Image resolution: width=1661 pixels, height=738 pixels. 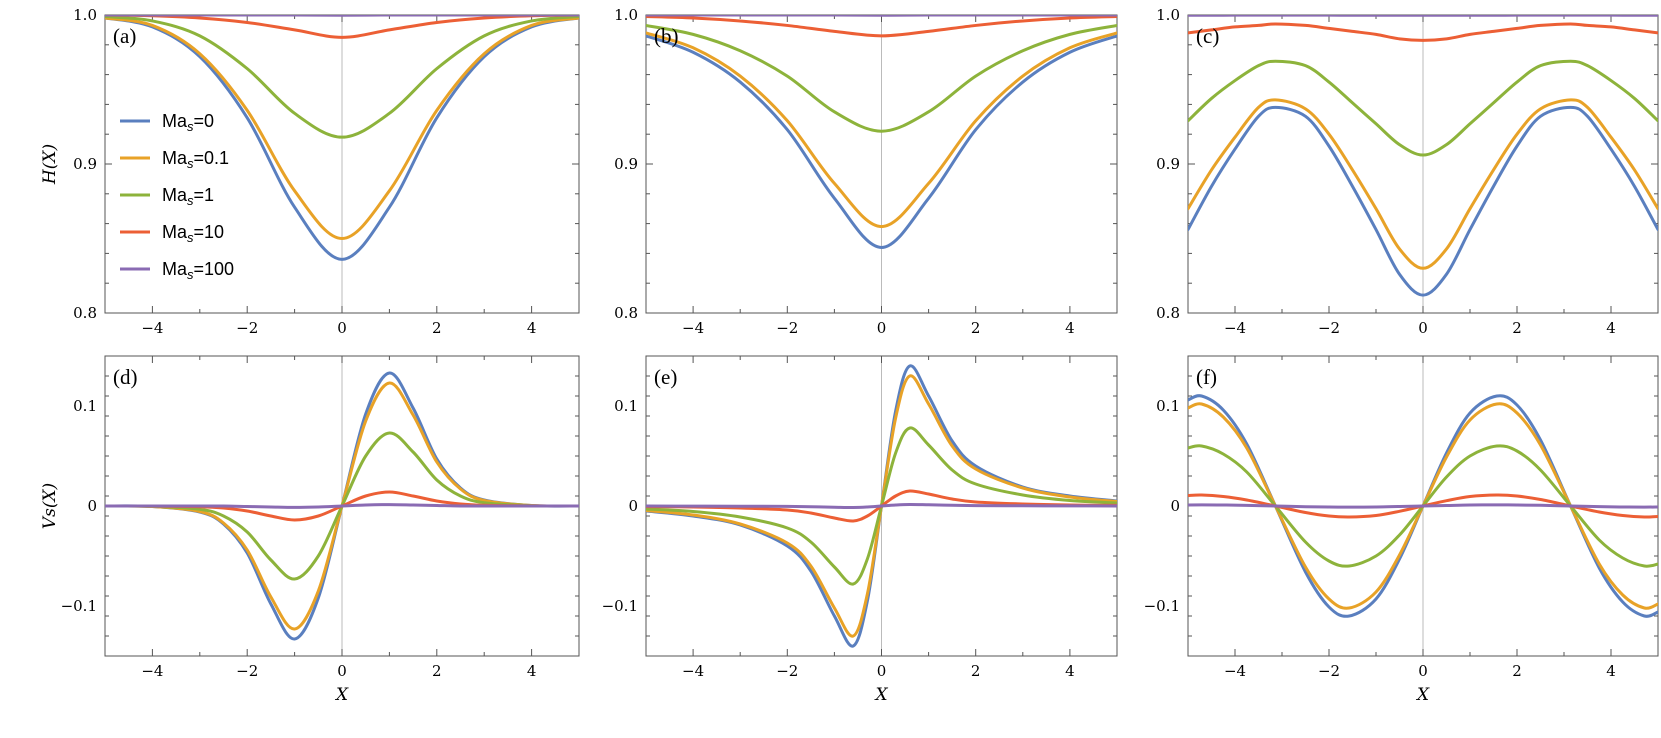 What do you see at coordinates (124, 36) in the screenshot?
I see `panel-label: (a)` at bounding box center [124, 36].